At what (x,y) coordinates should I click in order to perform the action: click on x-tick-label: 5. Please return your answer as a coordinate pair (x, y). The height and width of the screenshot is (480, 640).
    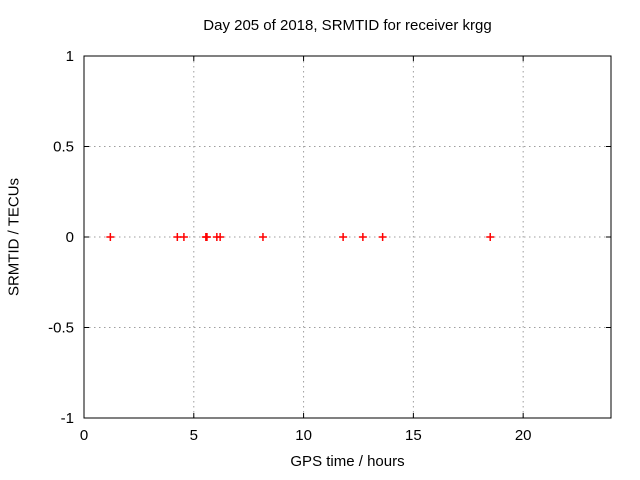
    Looking at the image, I should click on (194, 435).